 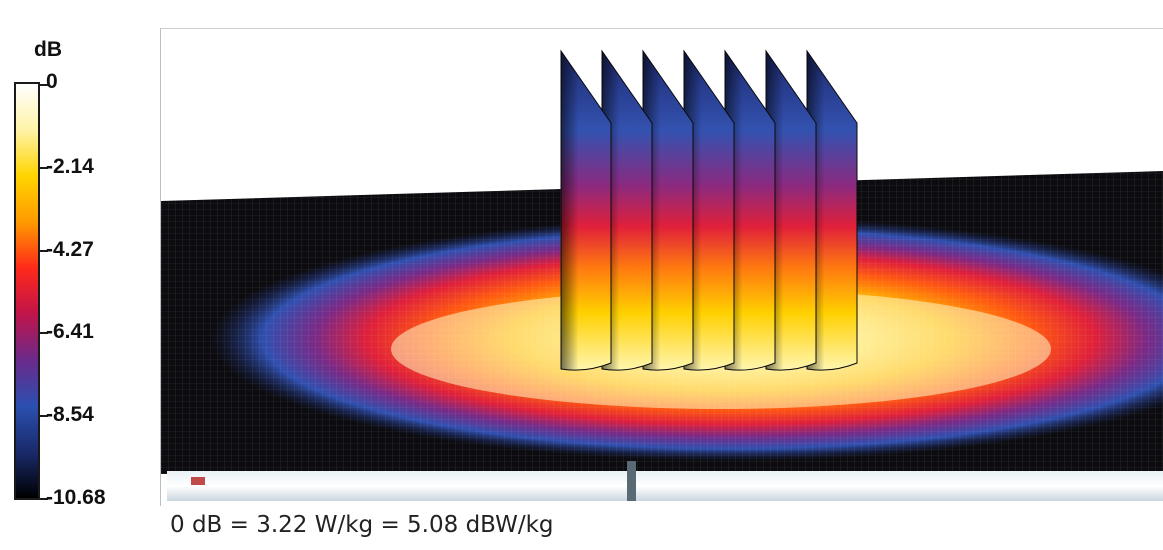 What do you see at coordinates (76, 497) in the screenshot?
I see `colorbar-tick-label: -10.68` at bounding box center [76, 497].